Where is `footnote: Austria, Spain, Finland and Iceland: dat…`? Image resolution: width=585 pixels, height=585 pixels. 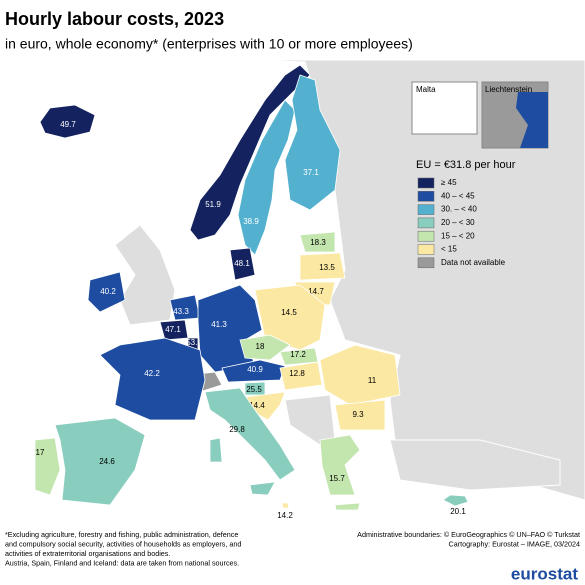 footnote: Austria, Spain, Finland and Iceland: dat… is located at coordinates (122, 562).